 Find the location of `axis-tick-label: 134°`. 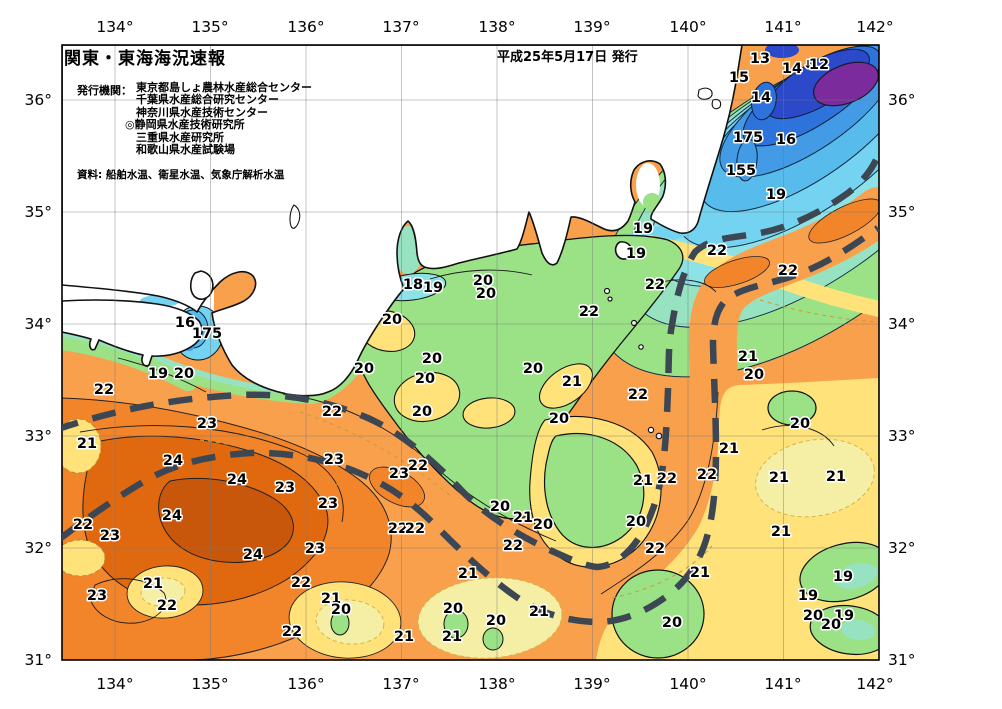

axis-tick-label: 134° is located at coordinates (114, 684).